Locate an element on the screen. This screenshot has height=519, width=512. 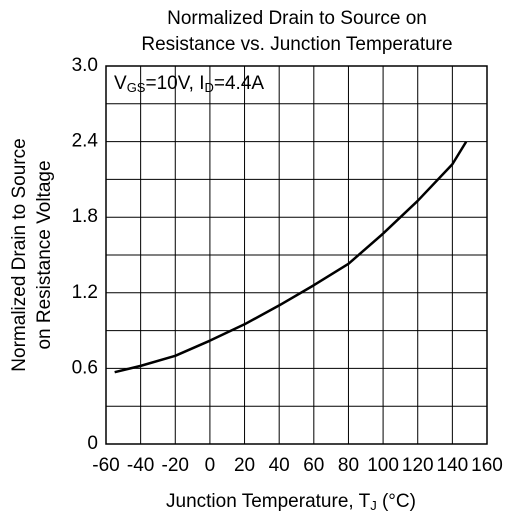
y-tick-label: 2.4 is located at coordinates (85, 141).